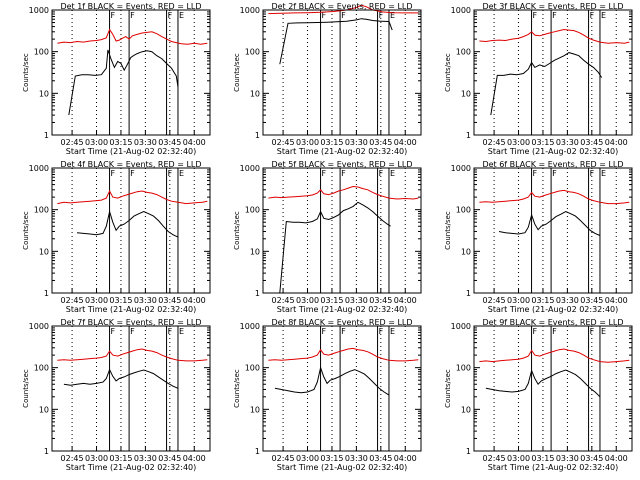 The width and height of the screenshot is (640, 480). I want to click on panel-title: Det 6f BLACK = Events, RED = LLD, so click(552, 164).